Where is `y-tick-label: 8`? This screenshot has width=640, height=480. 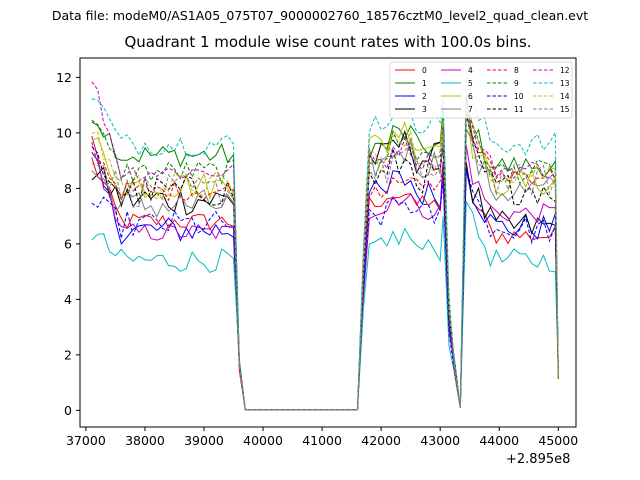
y-tick-label: 8 is located at coordinates (68, 188).